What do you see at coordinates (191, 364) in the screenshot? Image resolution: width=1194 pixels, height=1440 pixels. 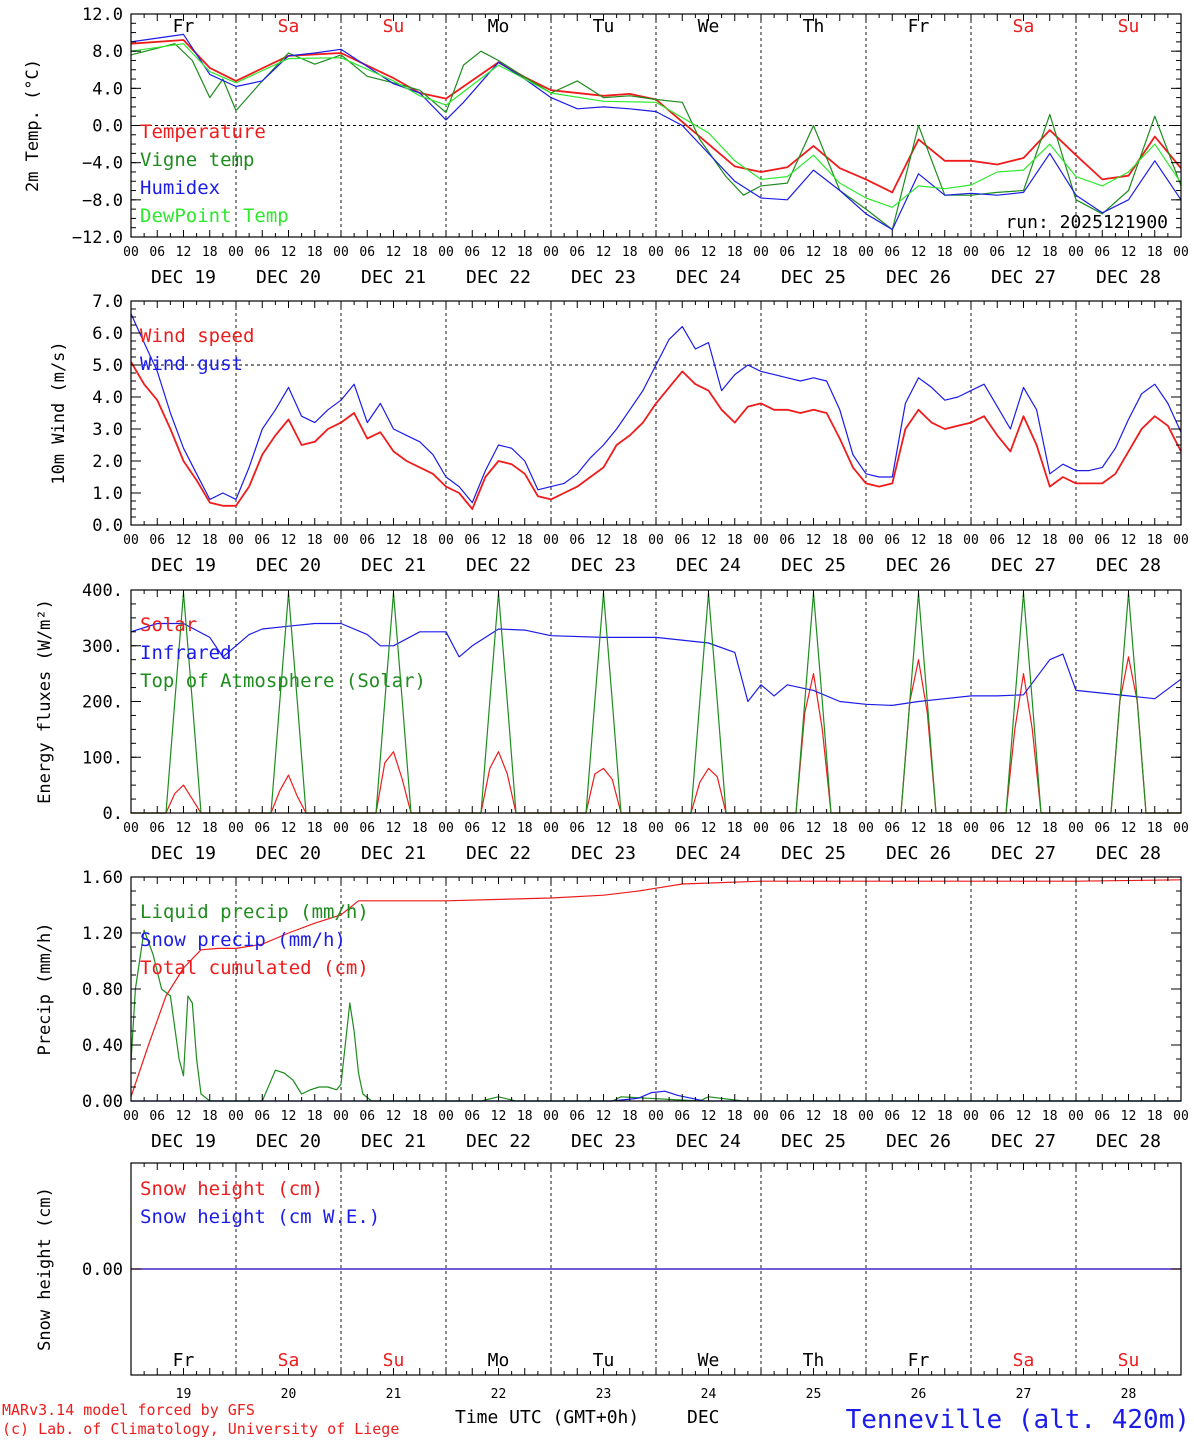 I see `legend-wind-gust: Wind gust` at bounding box center [191, 364].